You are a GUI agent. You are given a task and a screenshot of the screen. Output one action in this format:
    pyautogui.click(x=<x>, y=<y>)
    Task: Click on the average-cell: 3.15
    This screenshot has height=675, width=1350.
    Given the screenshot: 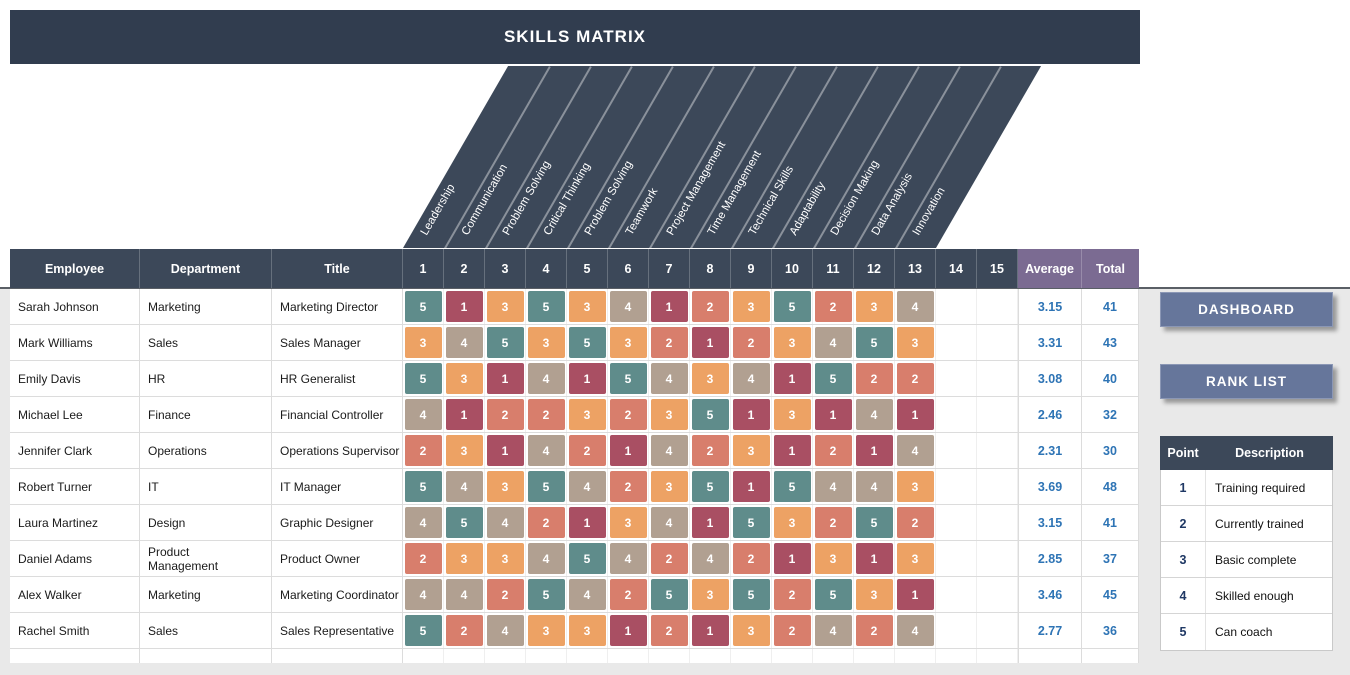 What is the action you would take?
    pyautogui.click(x=1050, y=306)
    